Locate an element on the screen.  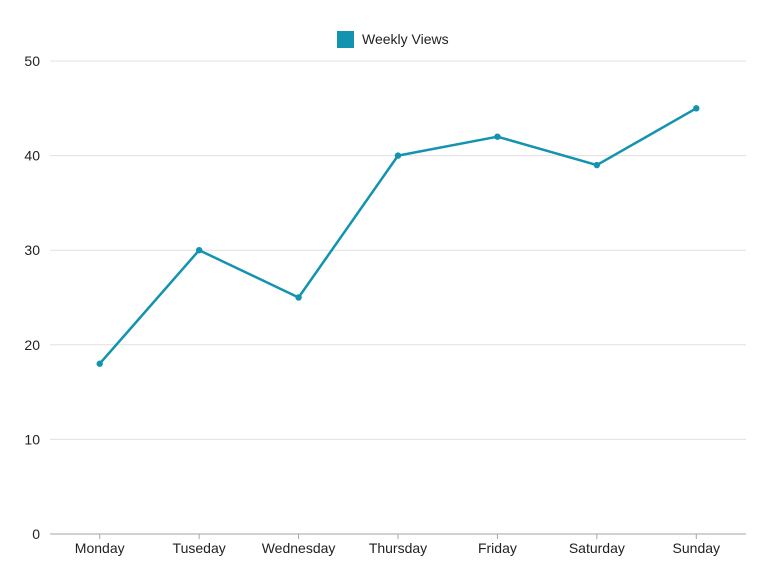
y-tick-label: 30 is located at coordinates (32, 250).